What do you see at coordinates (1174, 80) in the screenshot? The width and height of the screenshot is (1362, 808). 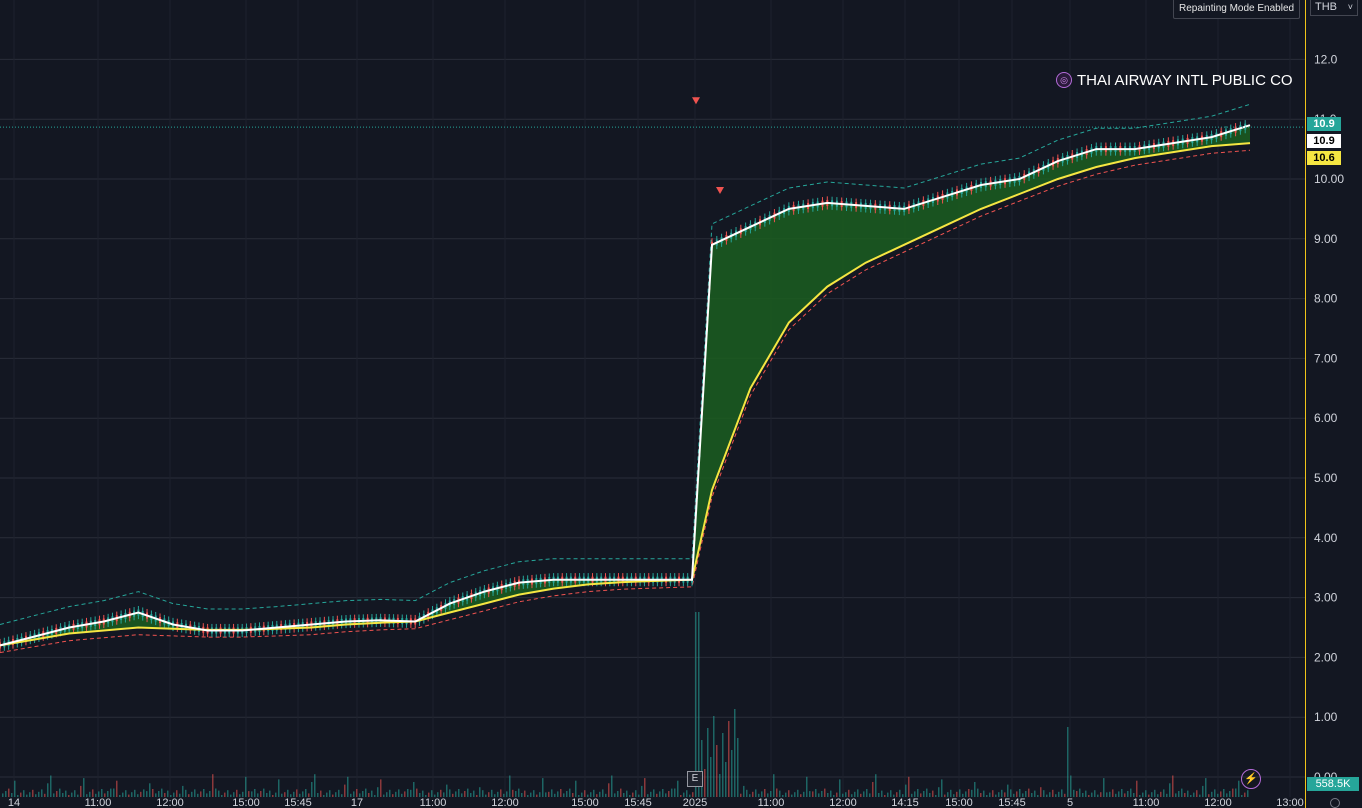 I see `symbol-title: ◎ THAI AIRWAY INTL PUBLIC CO` at bounding box center [1174, 80].